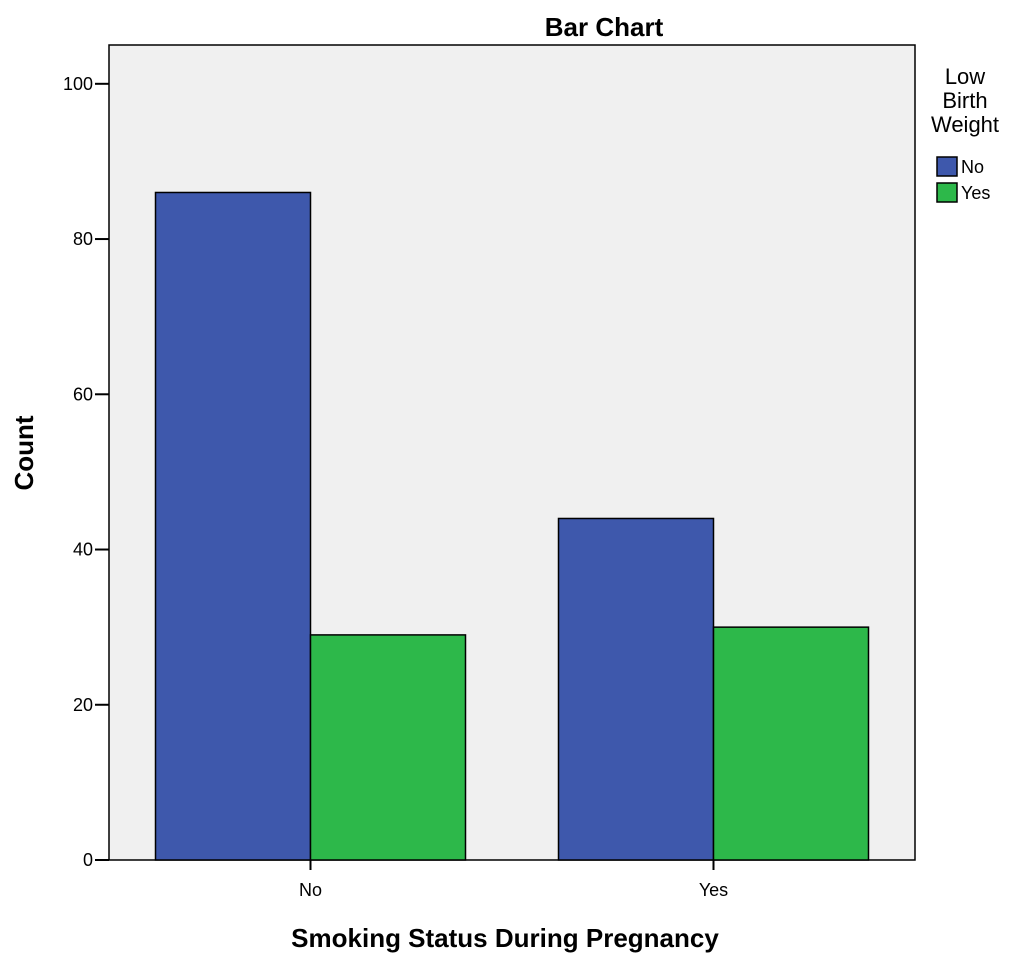  Describe the element at coordinates (88, 860) in the screenshot. I see `y-tick-label: 0` at that location.